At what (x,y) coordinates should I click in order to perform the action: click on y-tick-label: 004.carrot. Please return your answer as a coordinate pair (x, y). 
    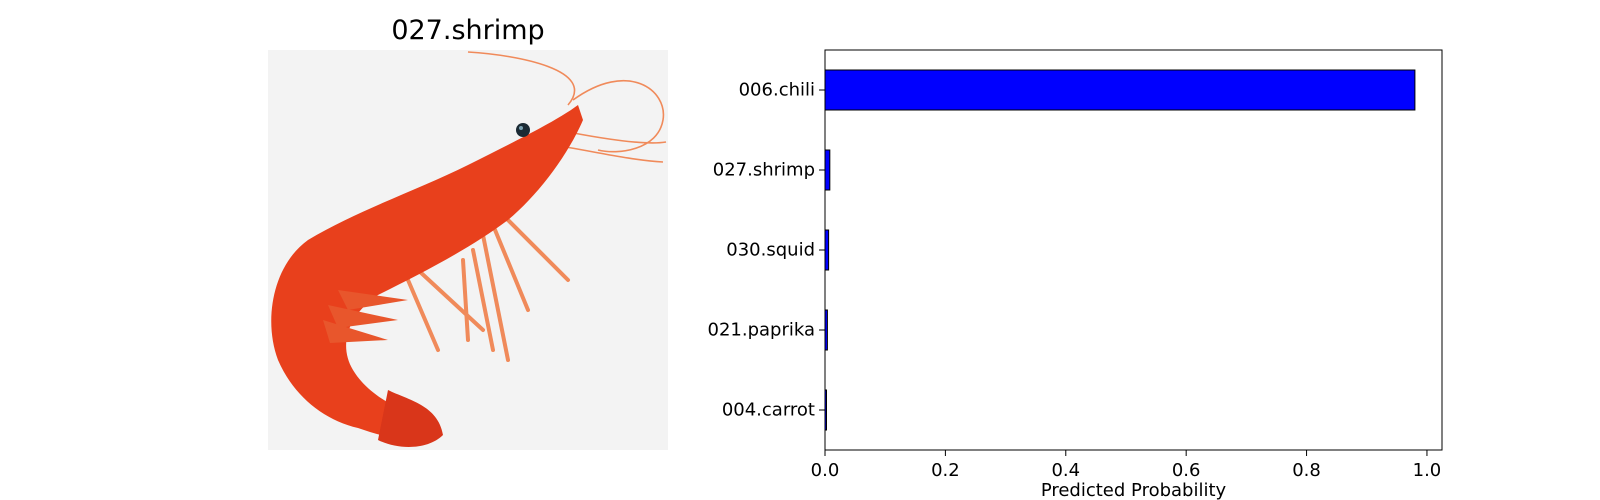
    Looking at the image, I should click on (768, 410).